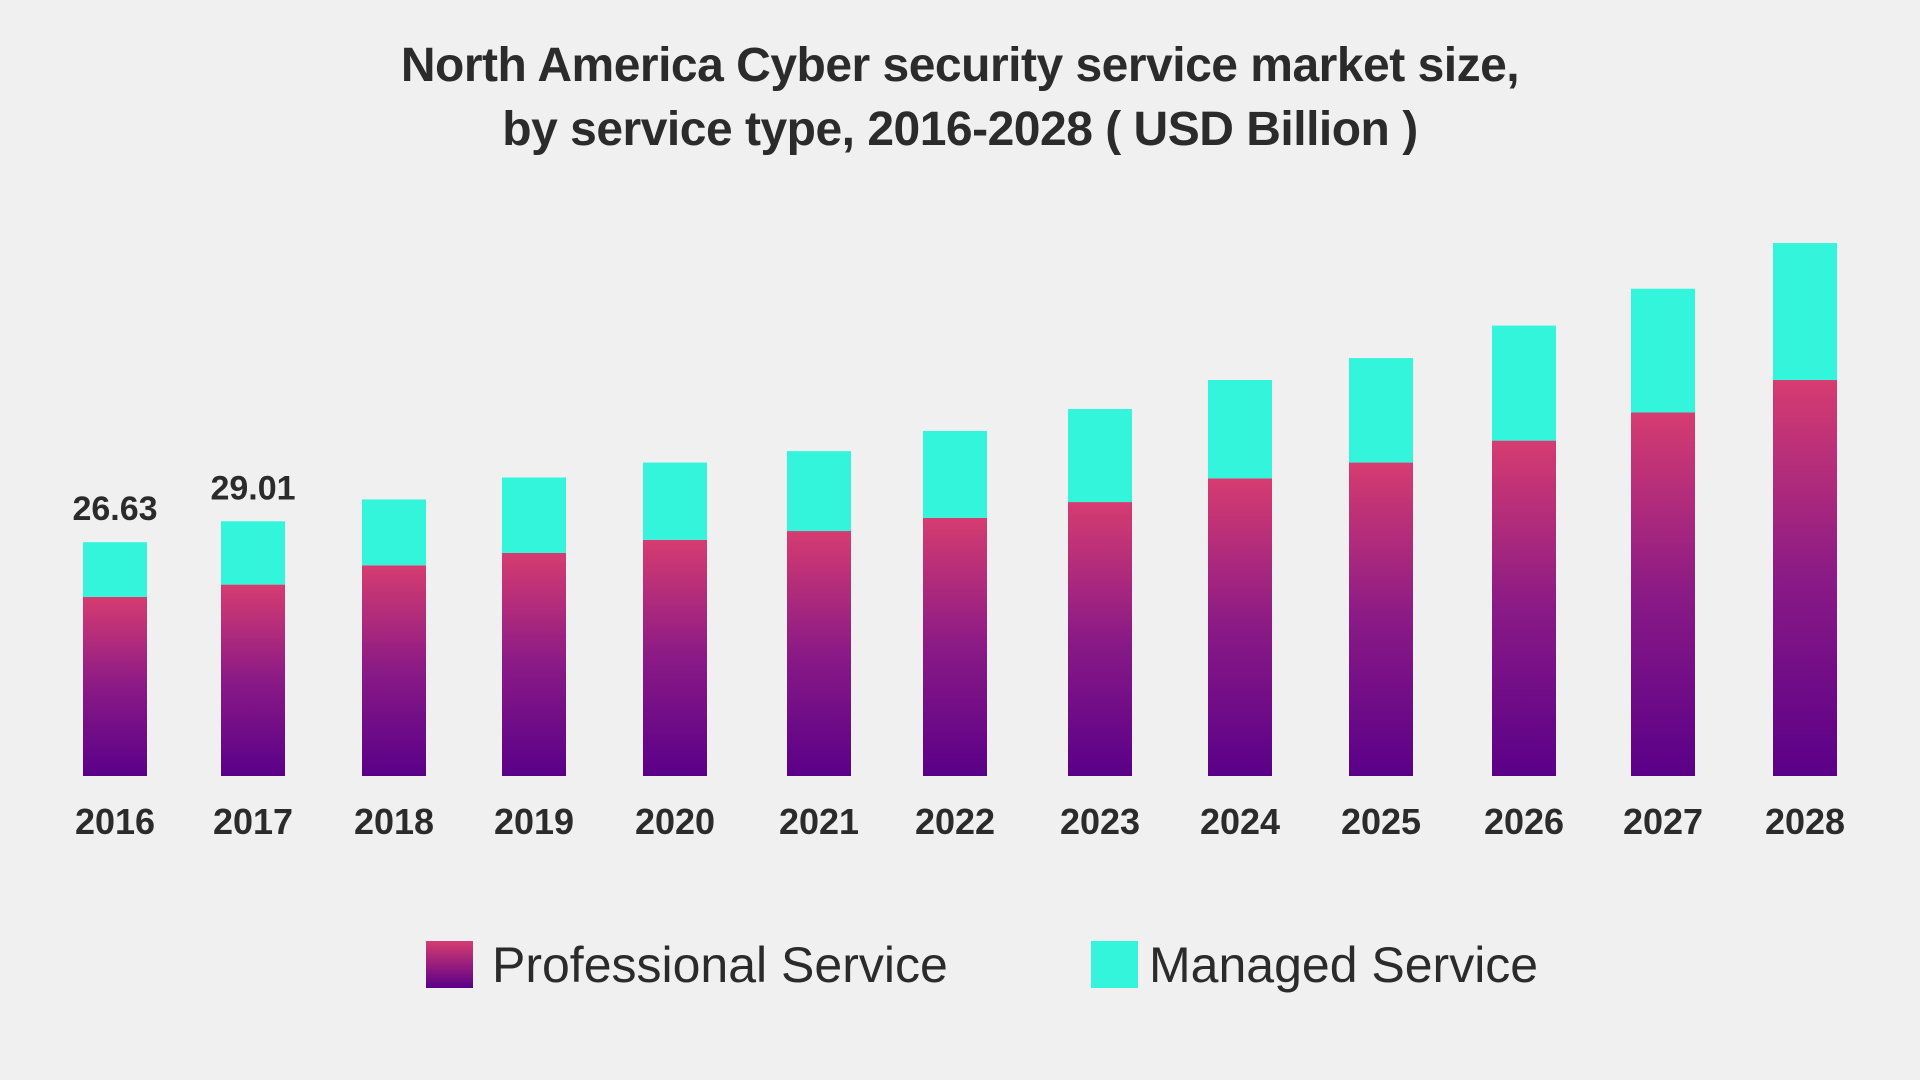 The image size is (1920, 1080). Describe the element at coordinates (115, 821) in the screenshot. I see `x-tick-label: 2016` at that location.